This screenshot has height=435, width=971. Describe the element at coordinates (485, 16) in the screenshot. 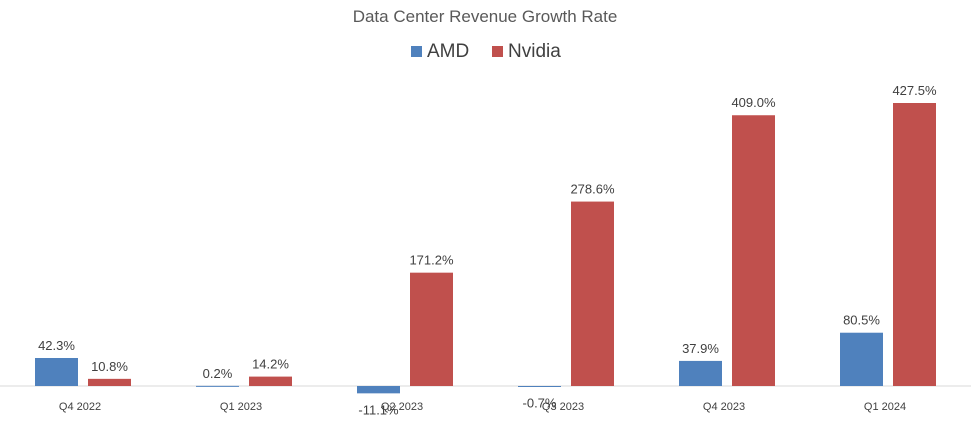

I see `chart-title: Data Center Revenue Growth Rate` at that location.